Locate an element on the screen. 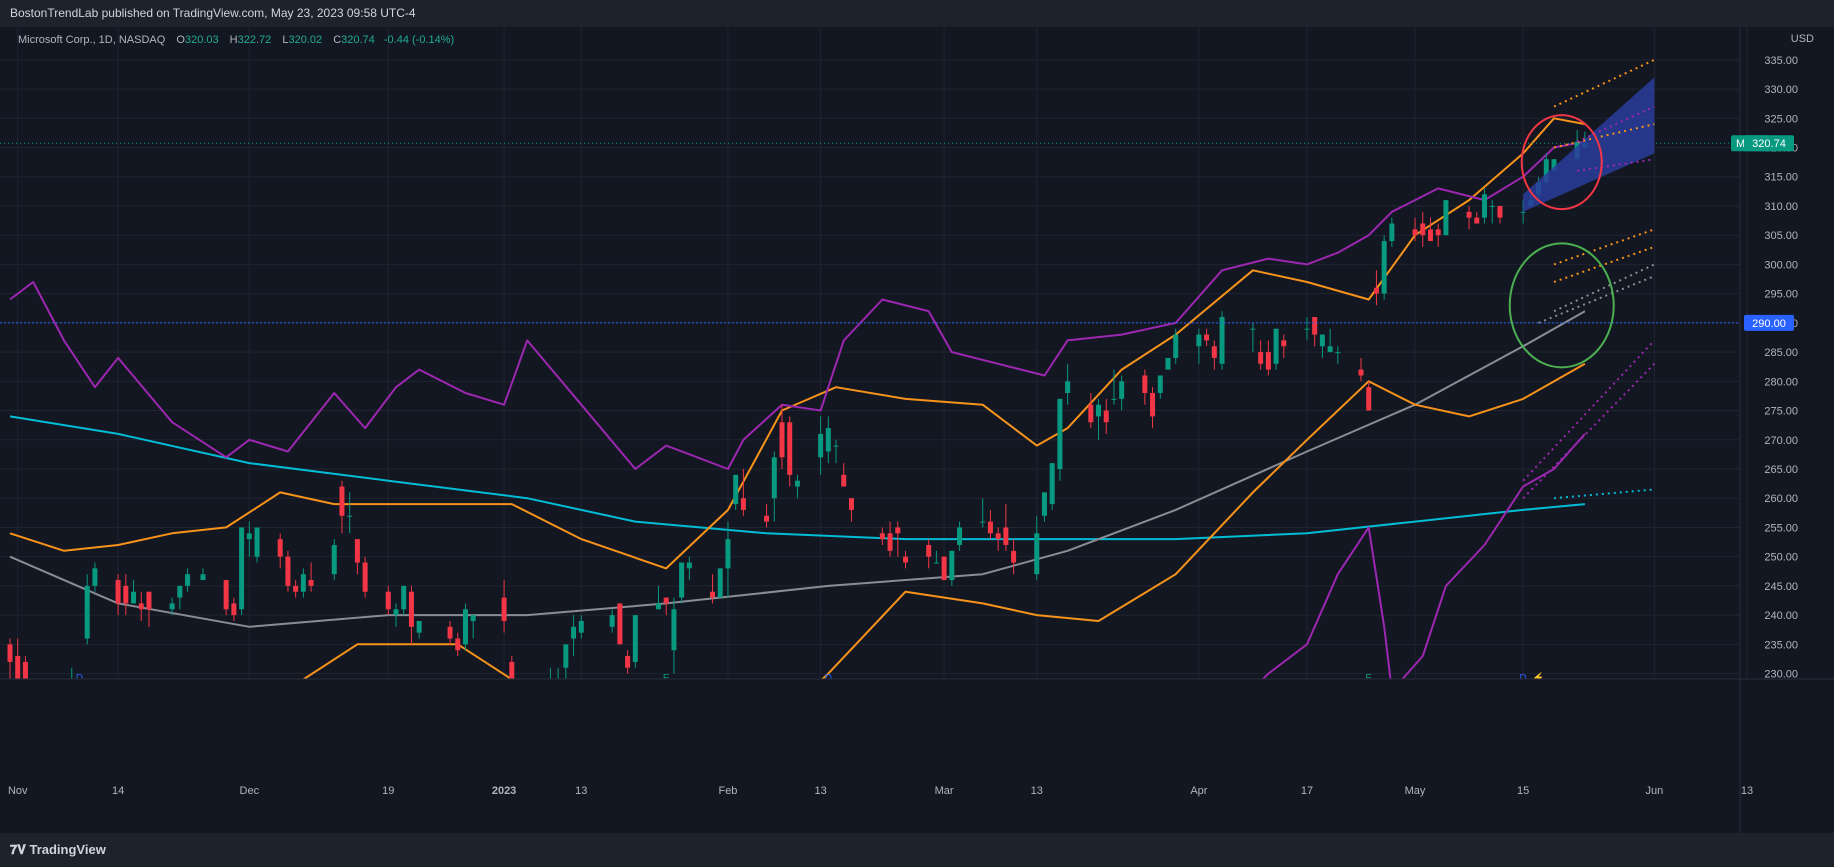  level-price-tag-bg is located at coordinates (1769, 322).